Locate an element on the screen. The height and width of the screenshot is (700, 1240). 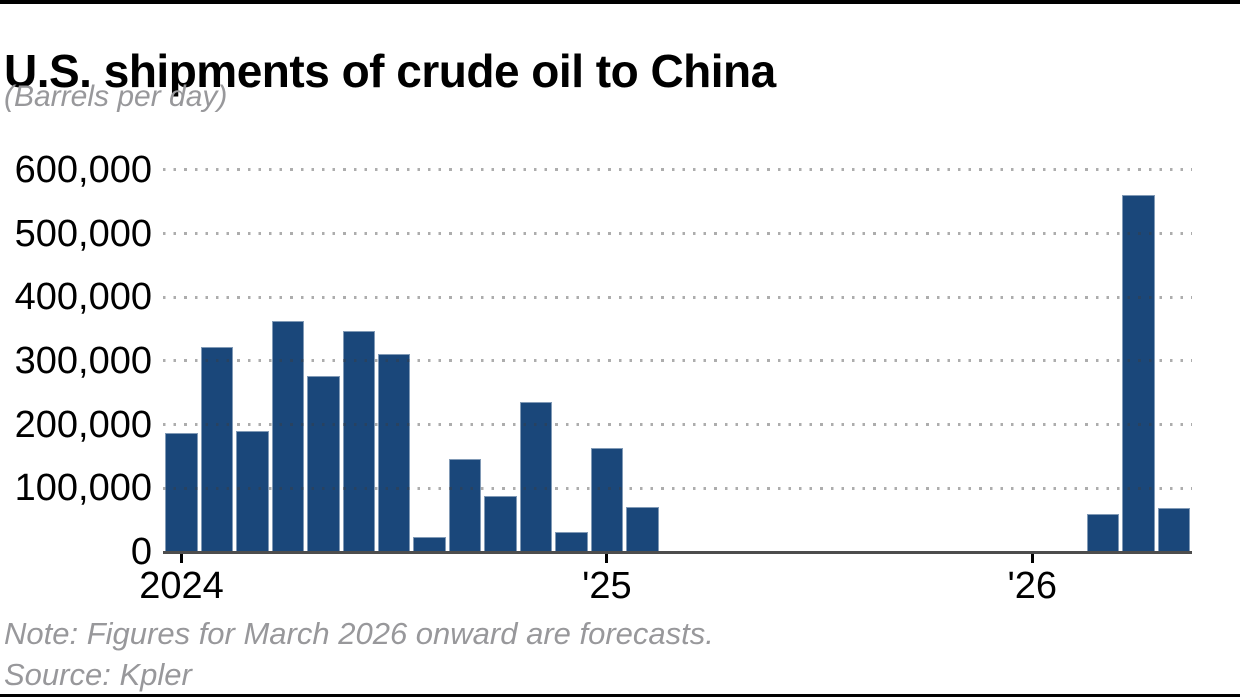
x-axis-line is located at coordinates (677, 552).